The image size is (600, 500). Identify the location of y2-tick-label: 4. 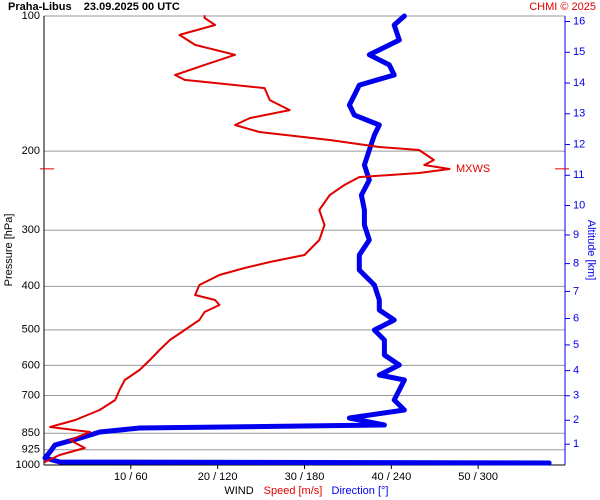
(576, 371).